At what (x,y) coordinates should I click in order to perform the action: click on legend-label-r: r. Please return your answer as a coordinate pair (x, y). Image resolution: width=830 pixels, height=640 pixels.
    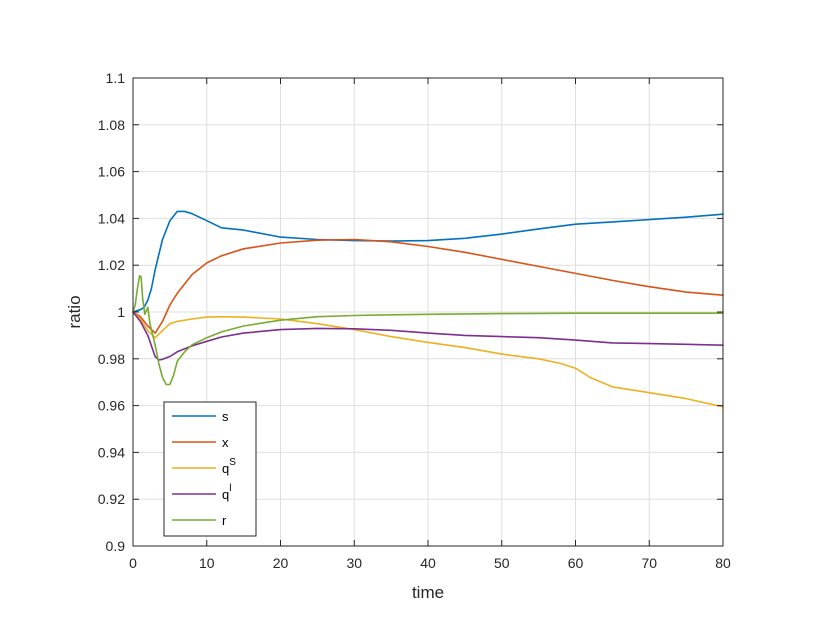
    Looking at the image, I should click on (224, 520).